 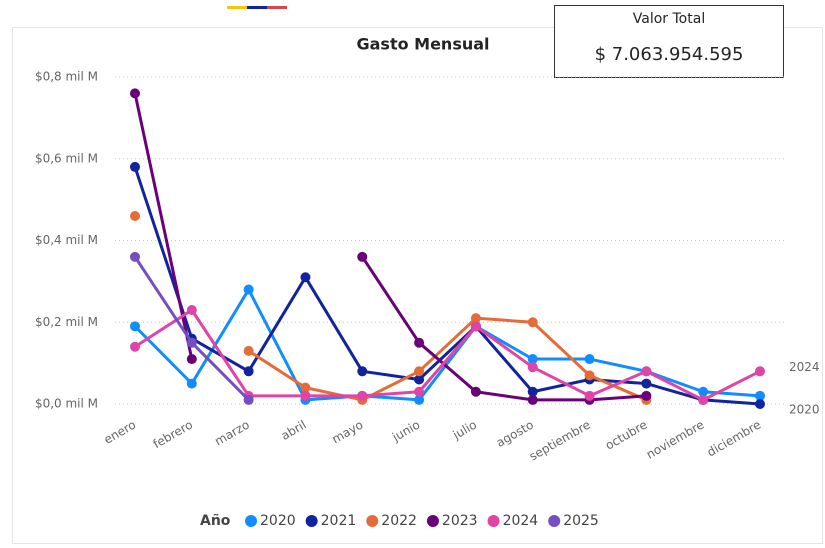 What do you see at coordinates (215, 521) in the screenshot?
I see `legend-title: Año` at bounding box center [215, 521].